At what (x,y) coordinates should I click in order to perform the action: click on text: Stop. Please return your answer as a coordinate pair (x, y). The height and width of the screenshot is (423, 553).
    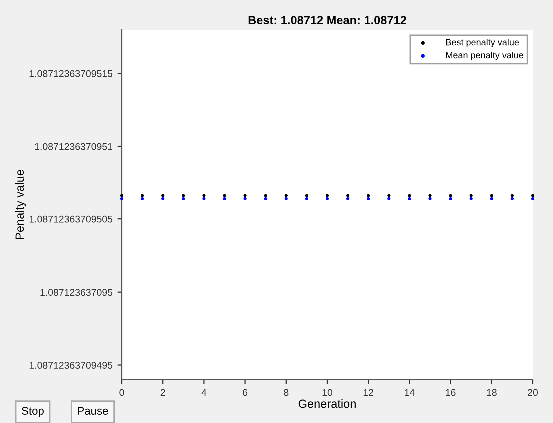
    Looking at the image, I should click on (33, 412).